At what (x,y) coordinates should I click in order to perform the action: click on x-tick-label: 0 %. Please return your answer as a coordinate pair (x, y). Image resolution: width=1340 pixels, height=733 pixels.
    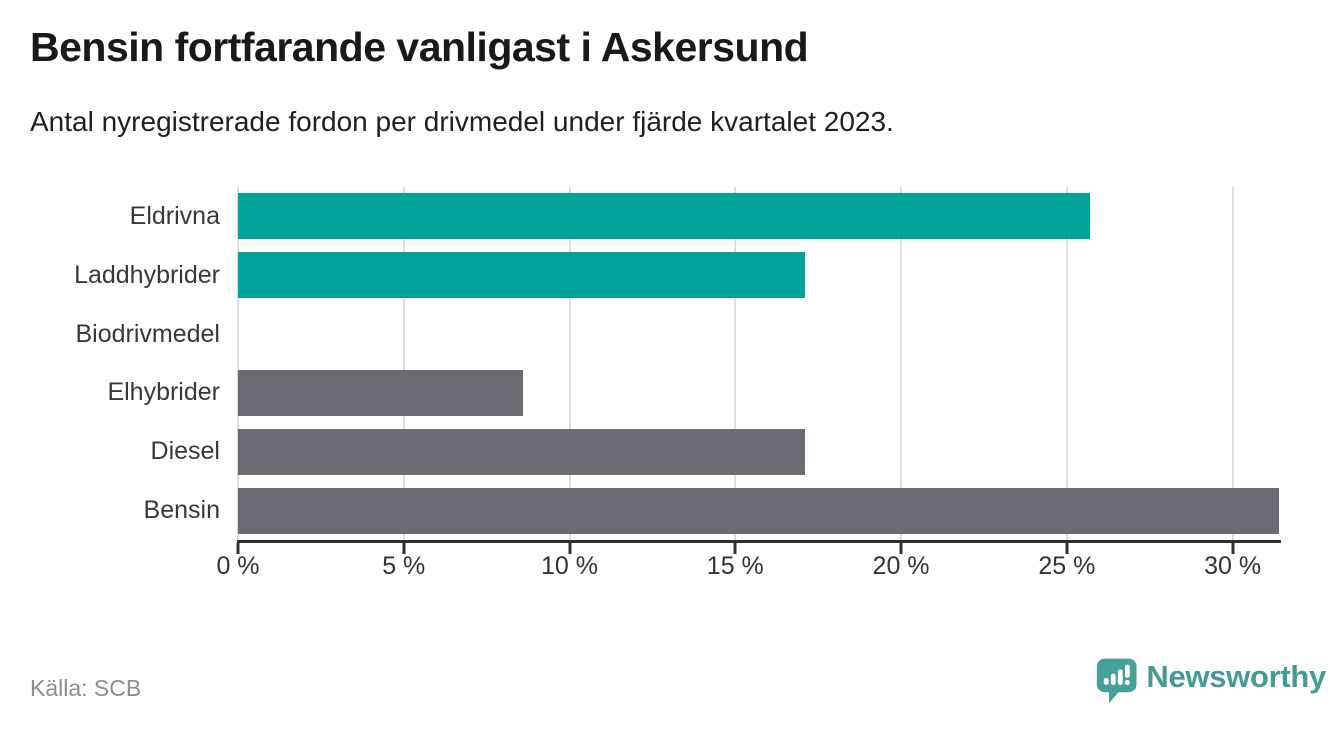
    Looking at the image, I should click on (238, 566).